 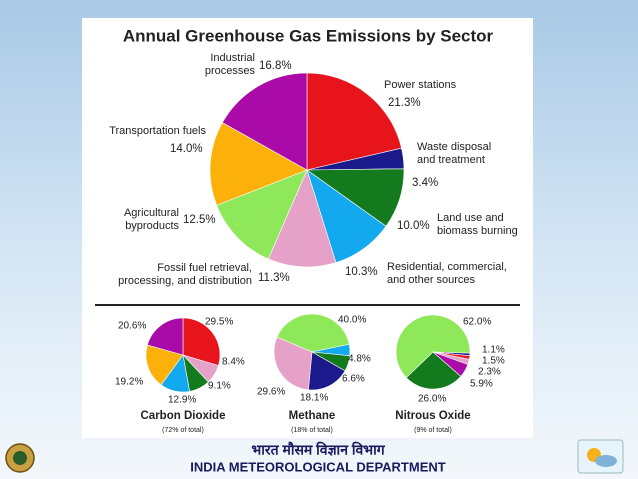 What do you see at coordinates (432, 416) in the screenshot?
I see `pie-title: Nitrous Oxide` at bounding box center [432, 416].